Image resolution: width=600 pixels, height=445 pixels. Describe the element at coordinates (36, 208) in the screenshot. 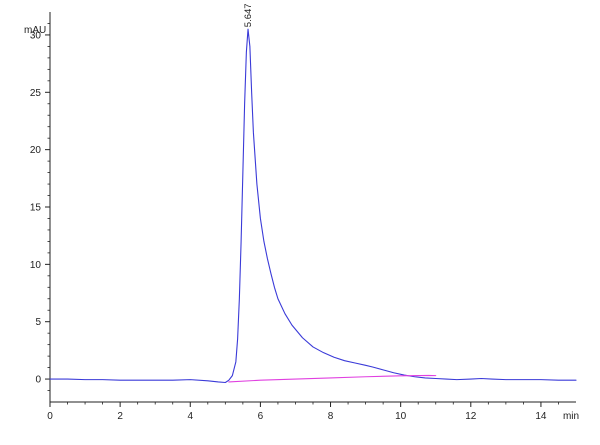

I see `y-tick-label: 15` at that location.